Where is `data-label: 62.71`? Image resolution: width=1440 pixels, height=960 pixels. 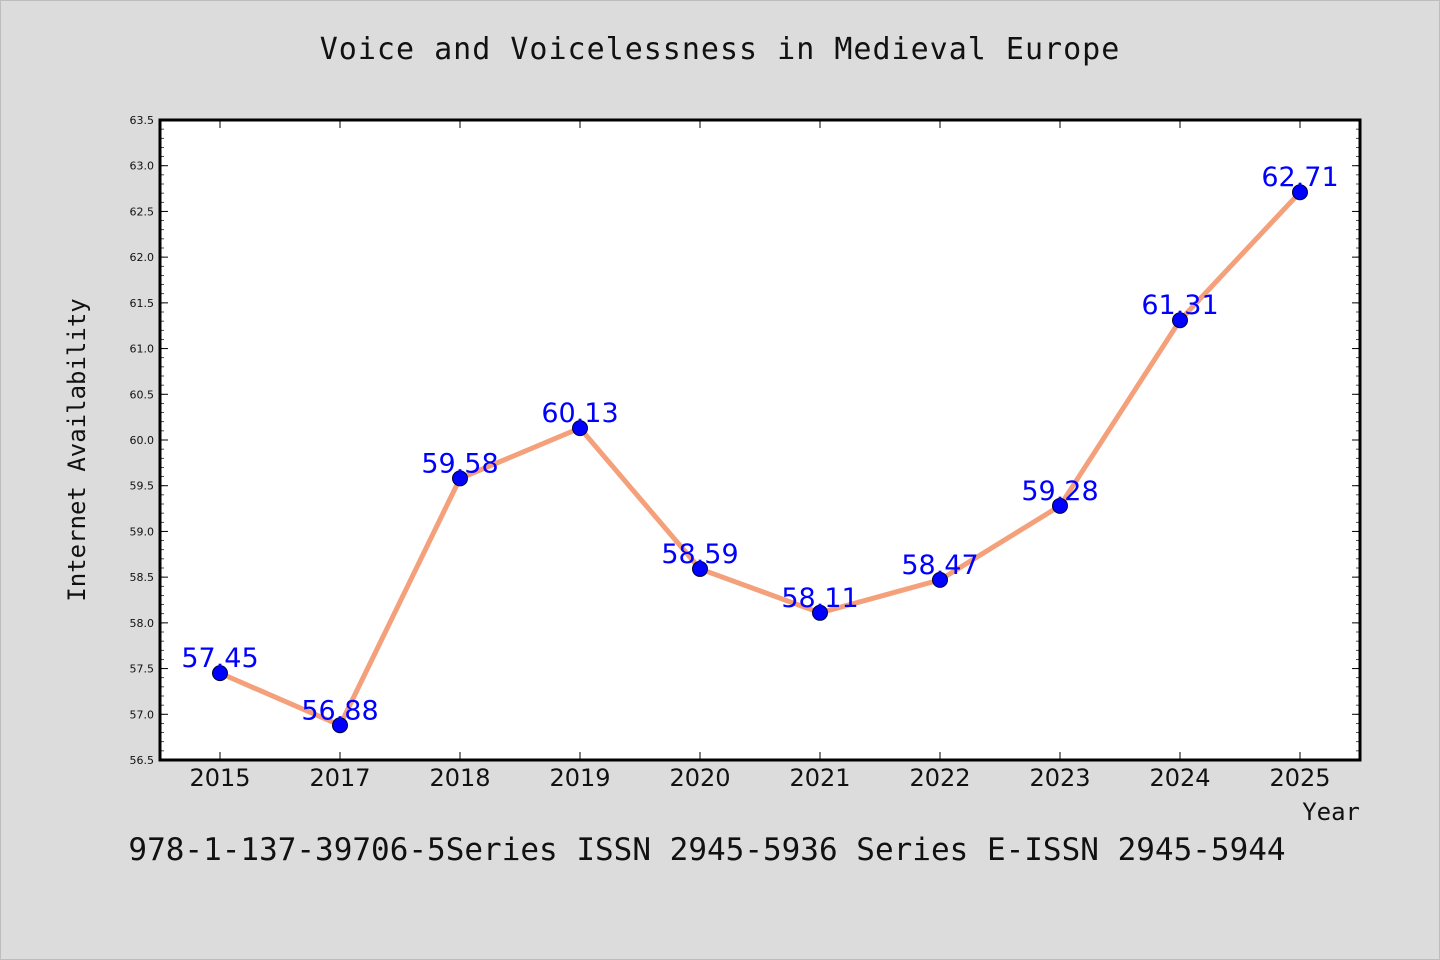
data-label: 62.71 is located at coordinates (1299, 177).